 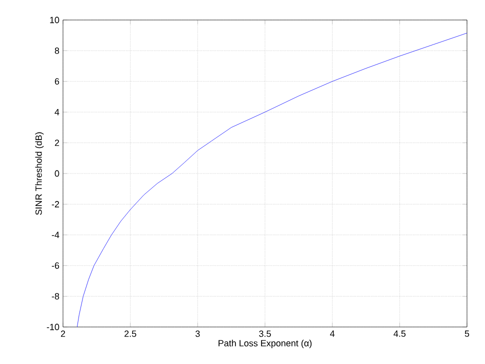 What do you see at coordinates (57, 51) in the screenshot?
I see `y-tick-label: 8` at bounding box center [57, 51].